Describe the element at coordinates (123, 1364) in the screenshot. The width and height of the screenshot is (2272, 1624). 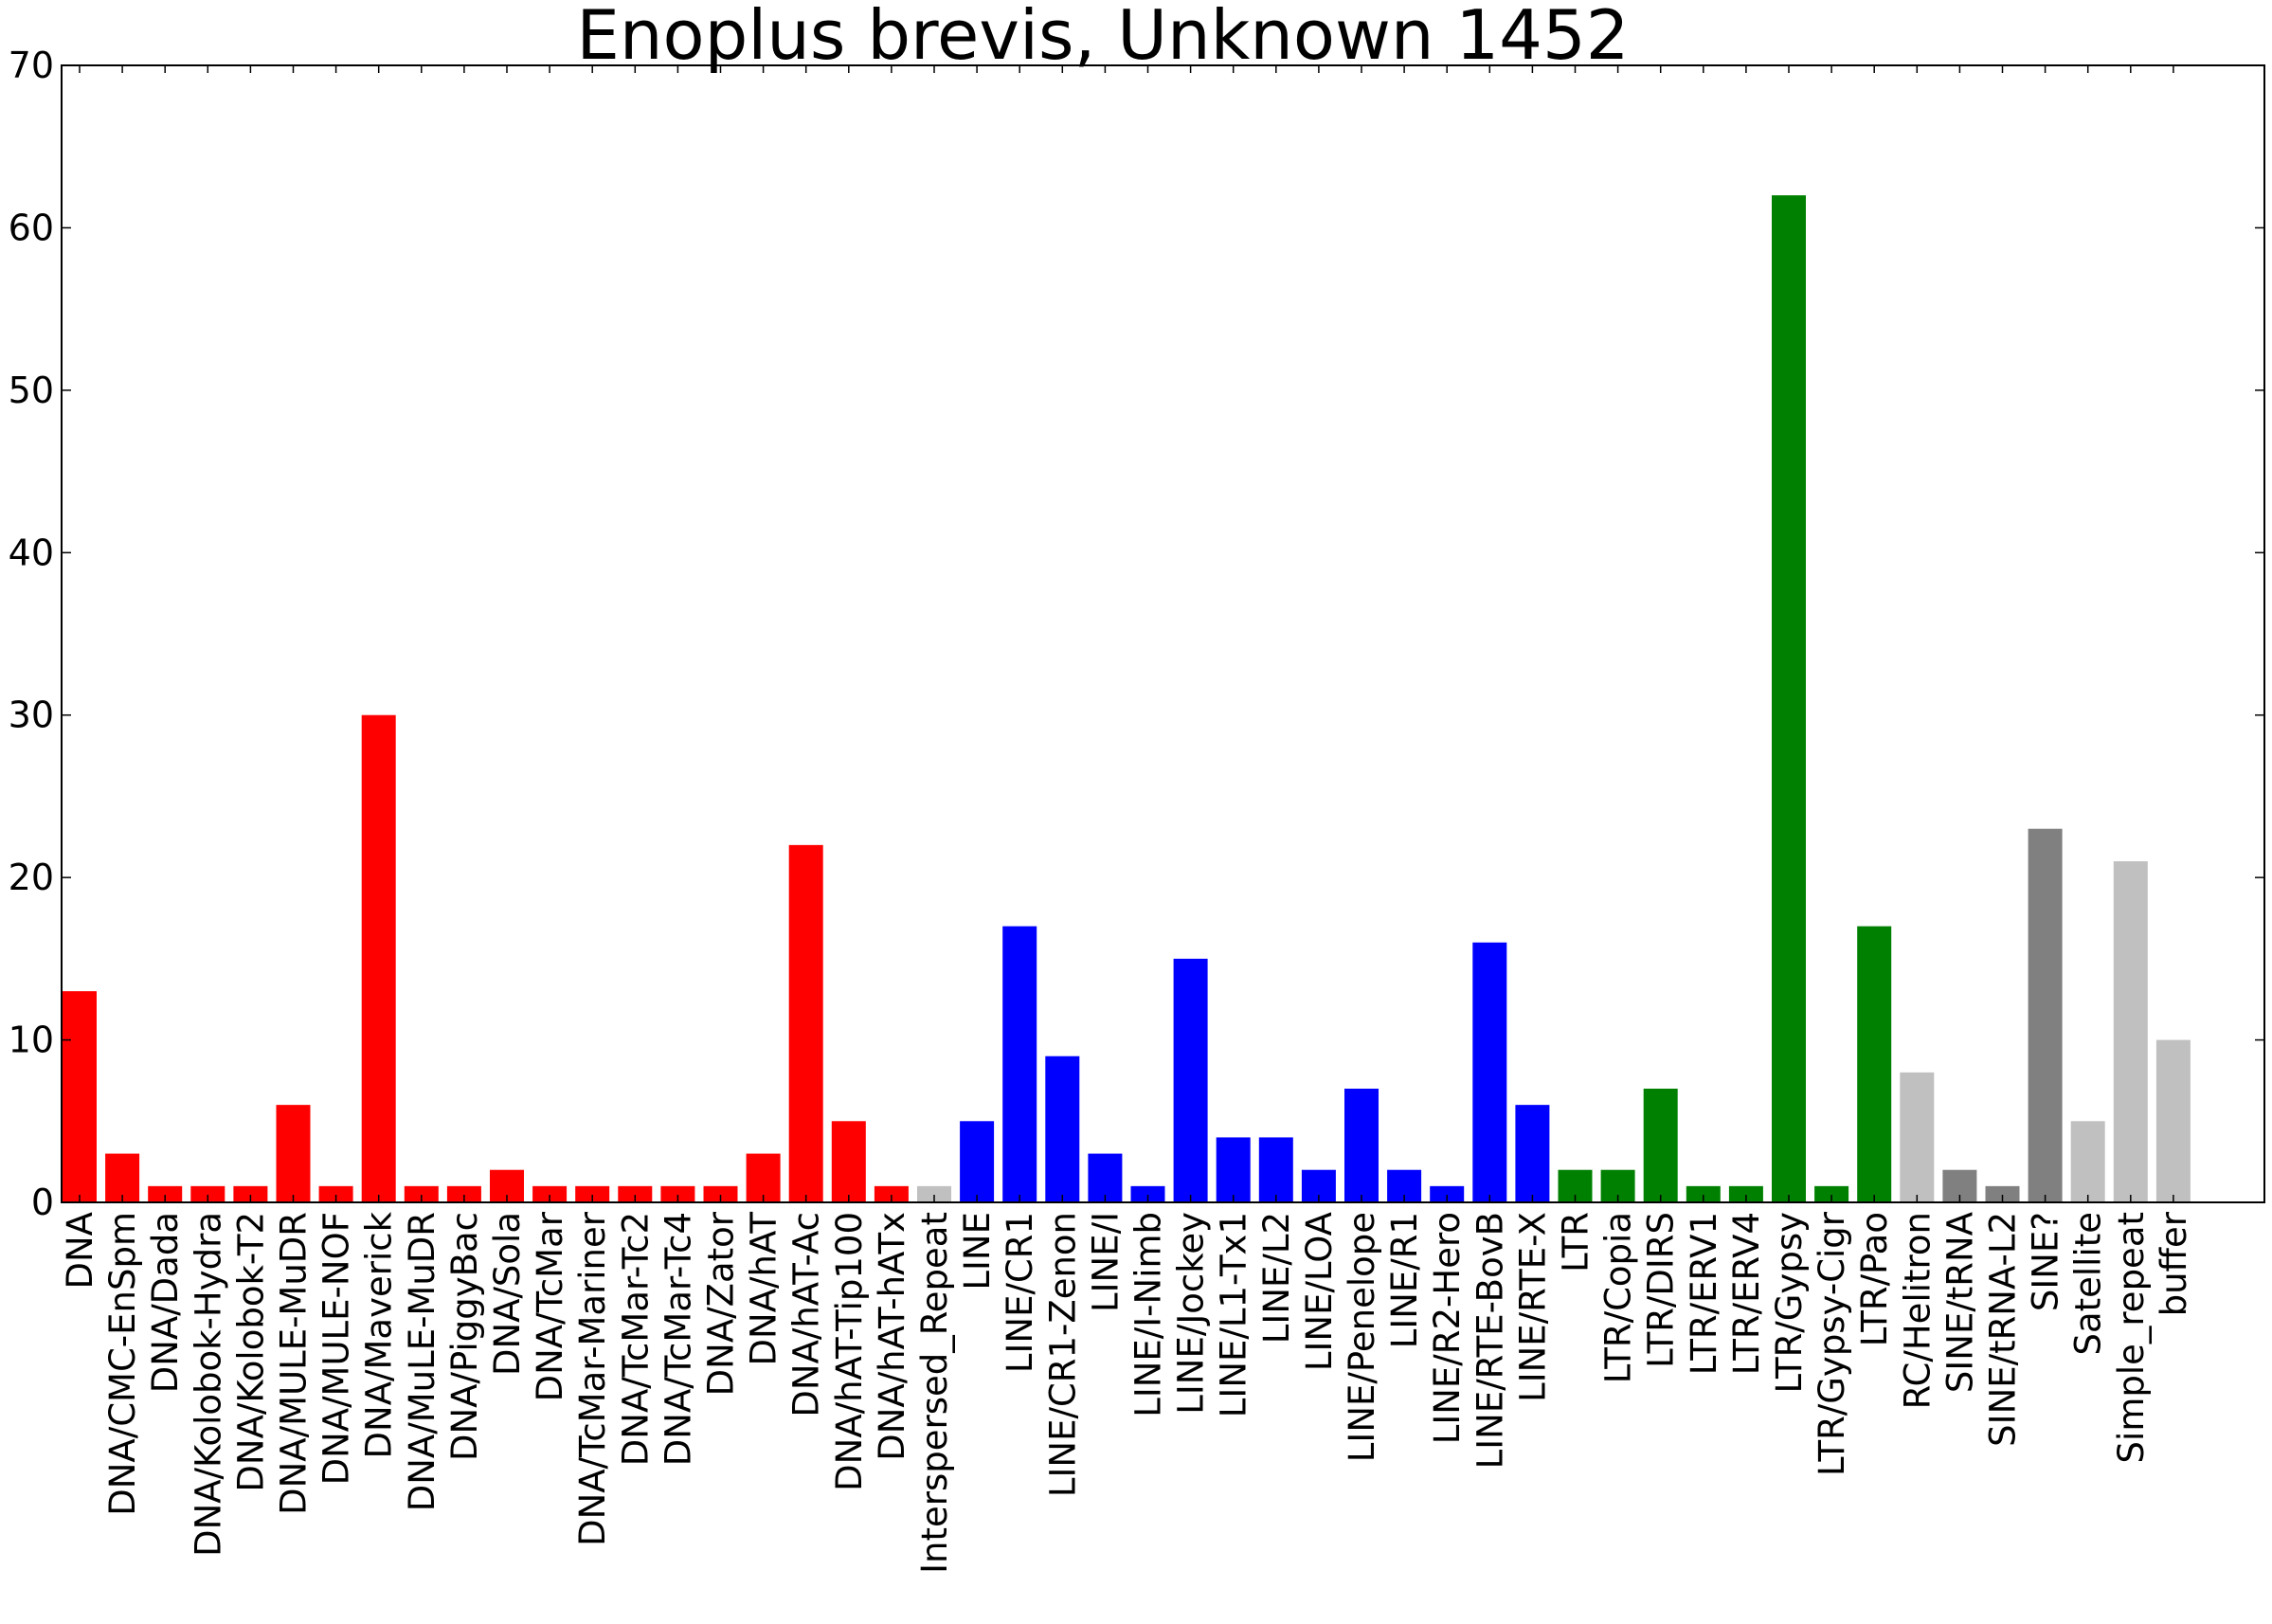
I see `x-tick-label: DNA/CMC-EnSpm` at that location.